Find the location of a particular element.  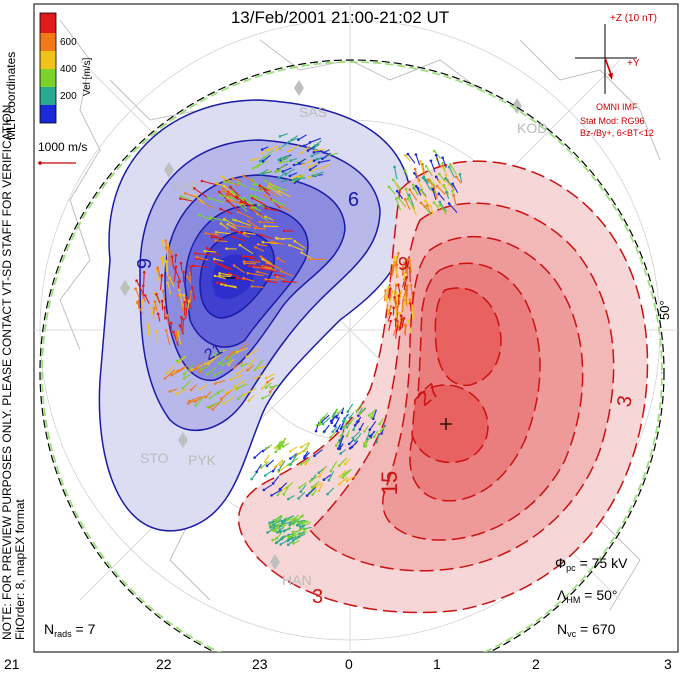

colorbar-tick-200: 200 is located at coordinates (68, 96).